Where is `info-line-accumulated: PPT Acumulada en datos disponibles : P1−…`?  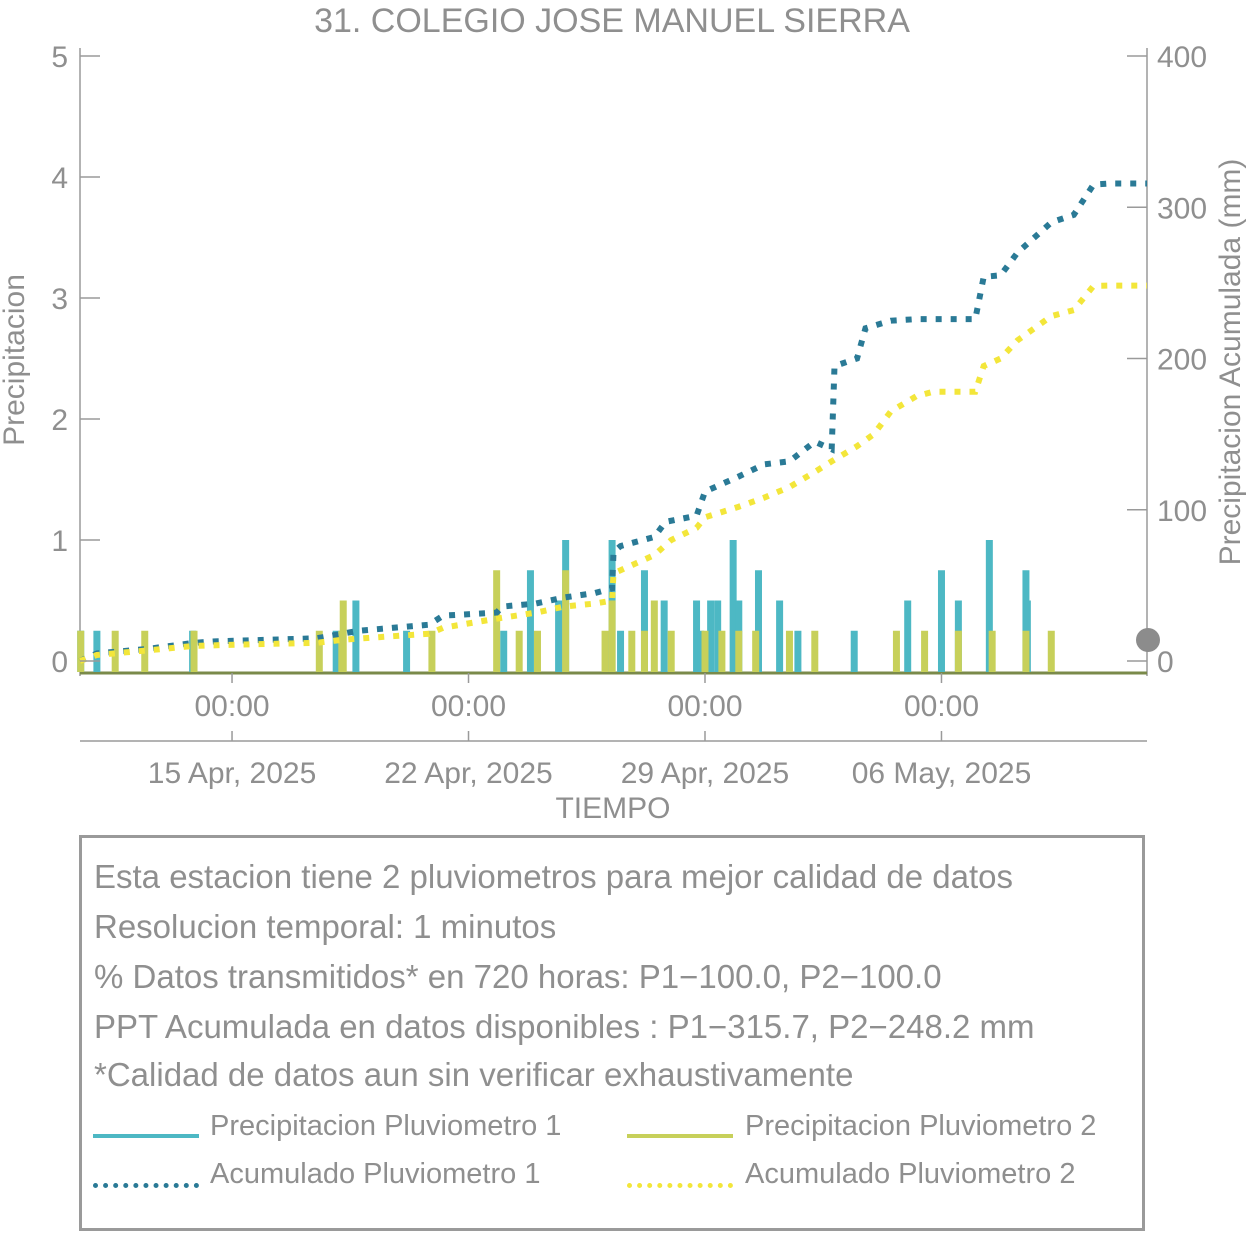
info-line-accumulated: PPT Acumulada en datos disponibles : P1−… is located at coordinates (564, 1026).